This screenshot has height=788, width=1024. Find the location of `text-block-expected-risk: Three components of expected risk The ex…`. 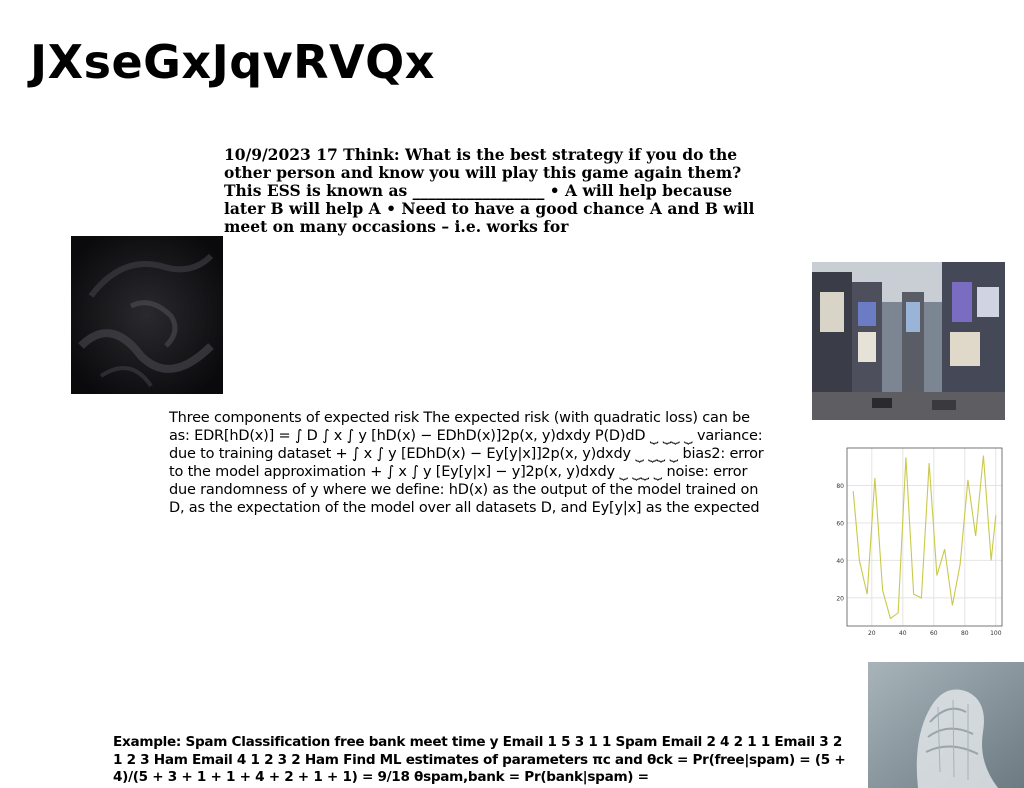

text-block-expected-risk: Three components of expected risk The ex… is located at coordinates (466, 463).